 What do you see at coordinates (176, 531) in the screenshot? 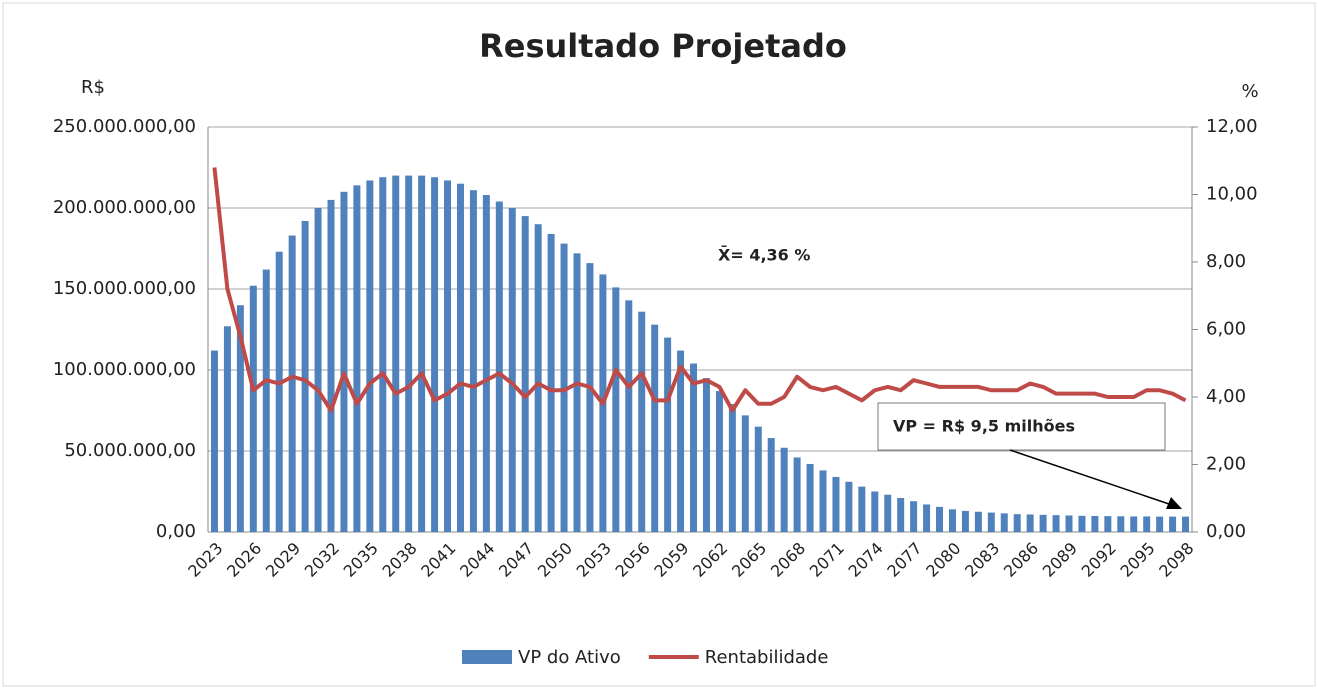
I see `y-tick-label: 0,00` at bounding box center [176, 531].